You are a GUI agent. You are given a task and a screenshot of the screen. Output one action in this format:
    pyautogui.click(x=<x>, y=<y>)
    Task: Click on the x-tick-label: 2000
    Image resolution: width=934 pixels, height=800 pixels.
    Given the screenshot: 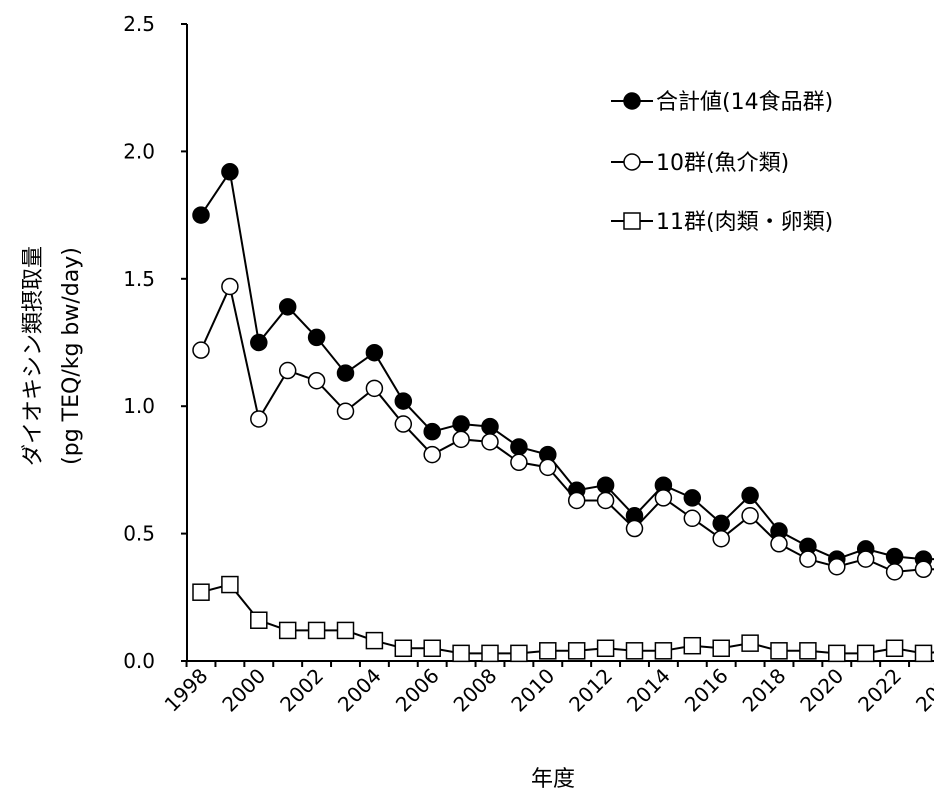 What is the action you would take?
    pyautogui.click(x=243, y=690)
    